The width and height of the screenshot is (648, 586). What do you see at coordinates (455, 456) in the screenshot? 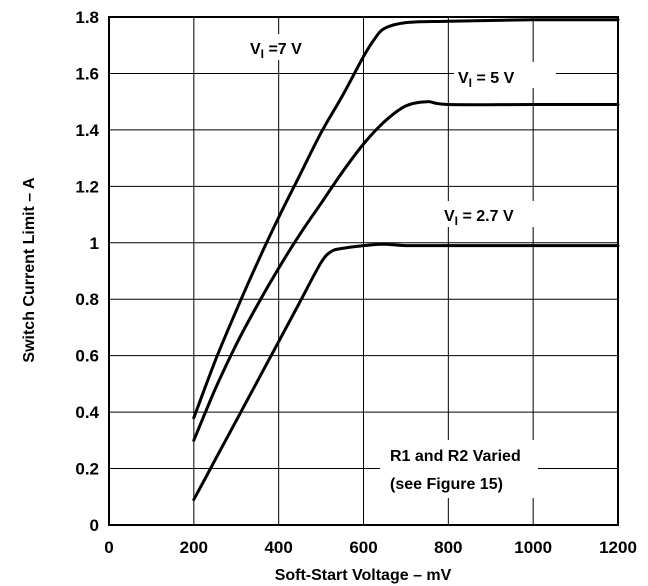
I see `annotation-line-1: R1 and R2 Varied` at bounding box center [455, 456].